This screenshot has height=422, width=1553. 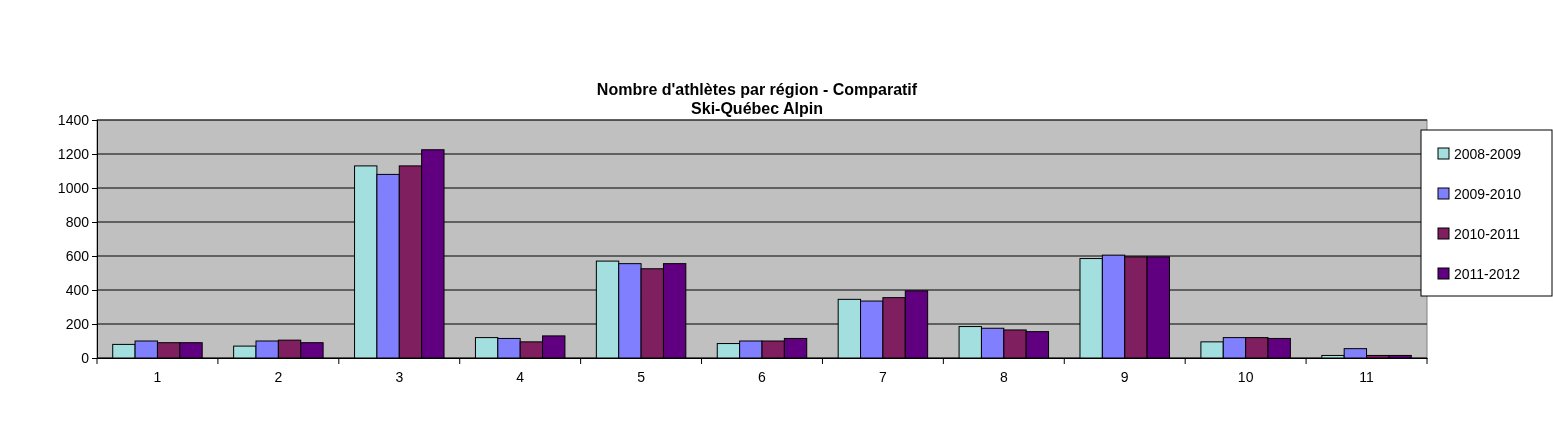 What do you see at coordinates (883, 376) in the screenshot?
I see `x-tick-label: 7` at bounding box center [883, 376].